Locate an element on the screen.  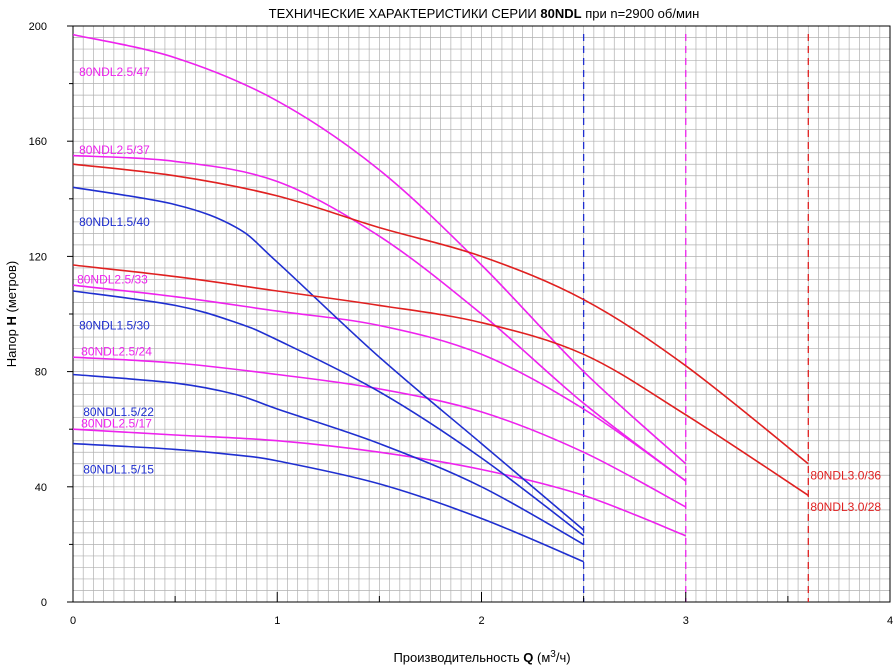
x-axis-title-unit-close: /ч) is located at coordinates (563, 657).